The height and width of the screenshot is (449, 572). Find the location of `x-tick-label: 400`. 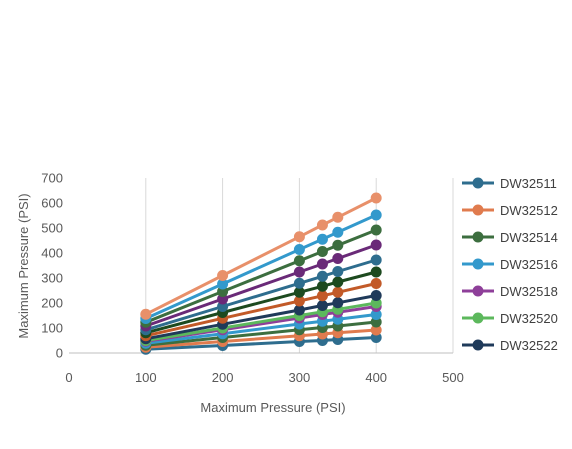

x-tick-label: 400 is located at coordinates (376, 377).